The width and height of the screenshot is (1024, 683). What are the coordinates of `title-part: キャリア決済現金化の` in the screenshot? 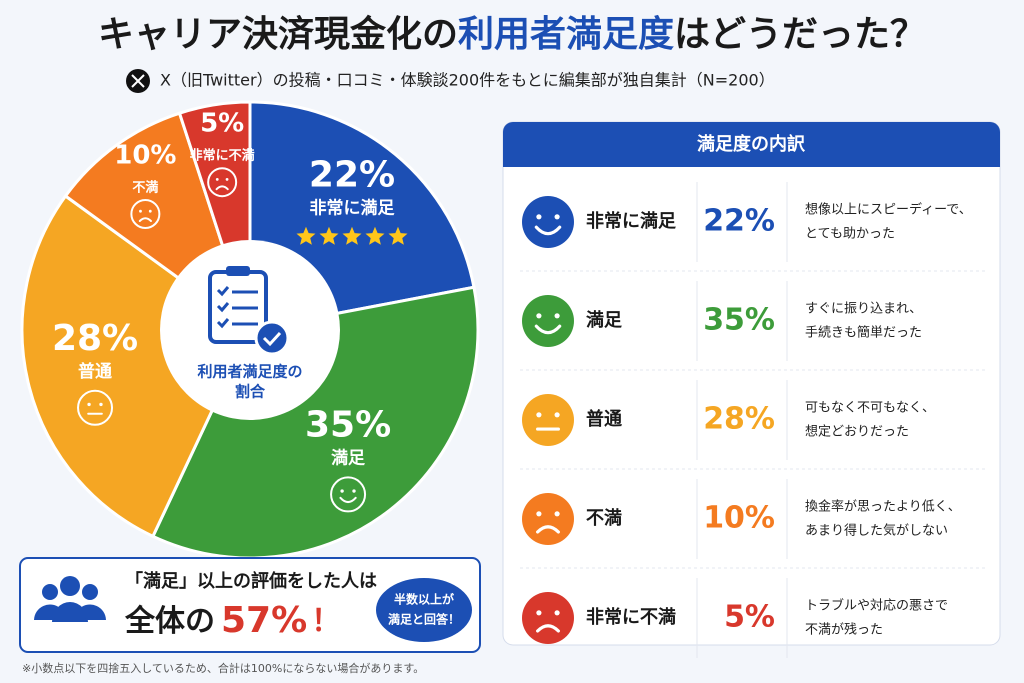 It's located at (278, 34).